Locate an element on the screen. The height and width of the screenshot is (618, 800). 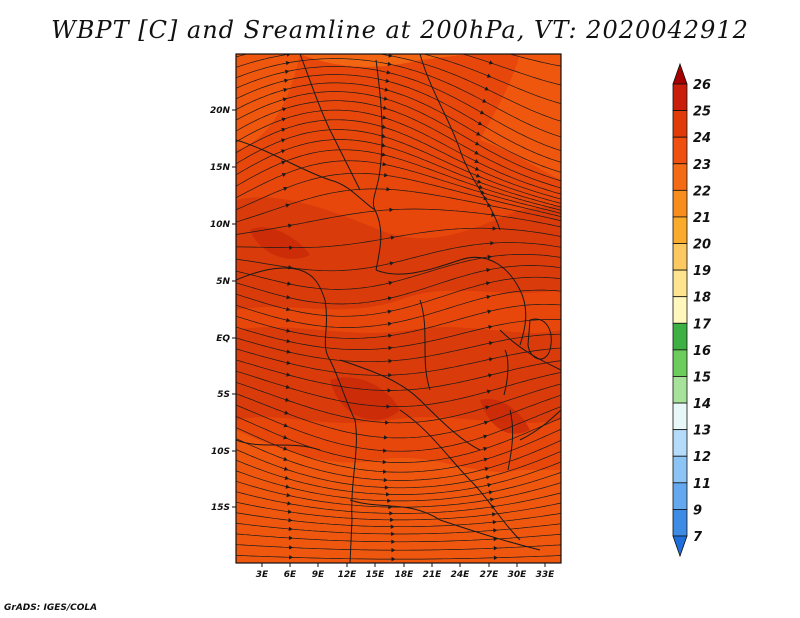
lat-tick-label: 10N is located at coordinates (220, 225).